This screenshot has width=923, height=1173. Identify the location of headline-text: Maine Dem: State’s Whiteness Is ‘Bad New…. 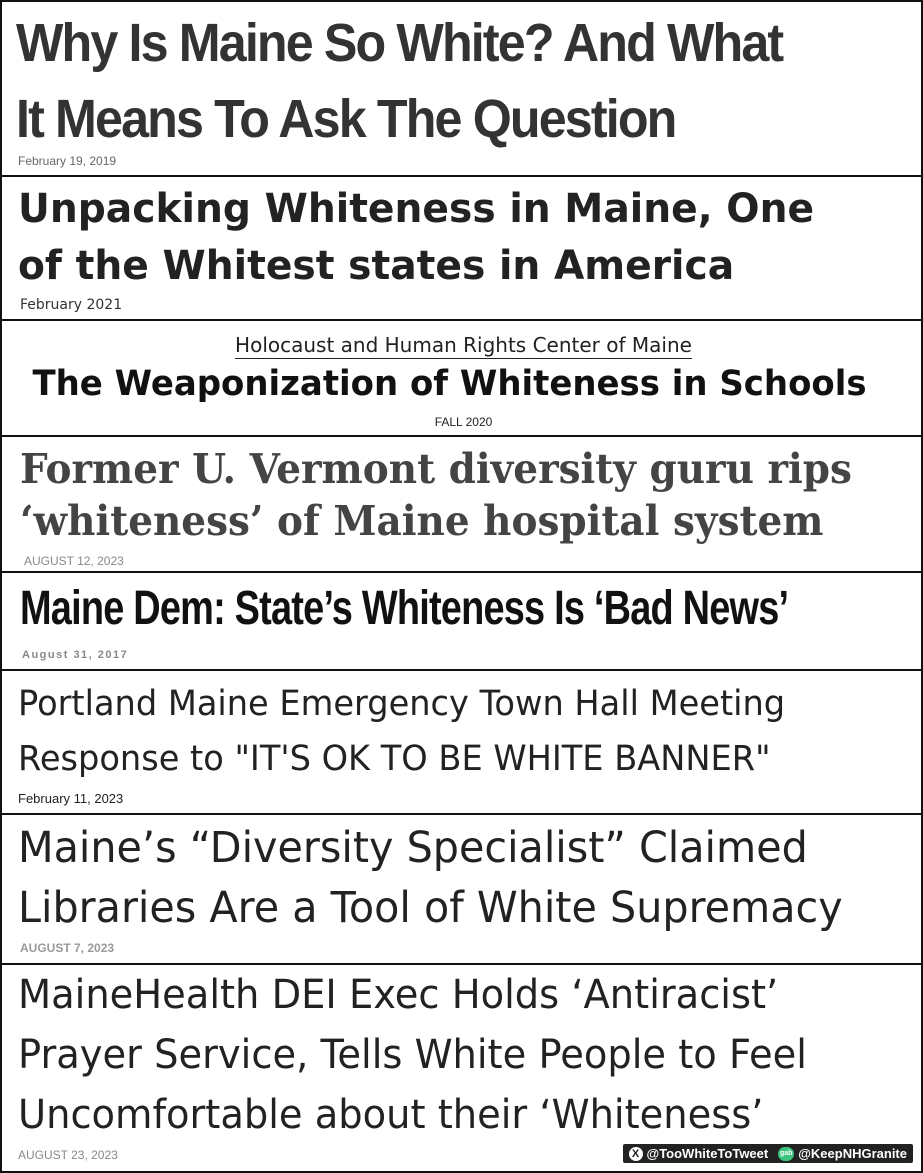
(404, 608).